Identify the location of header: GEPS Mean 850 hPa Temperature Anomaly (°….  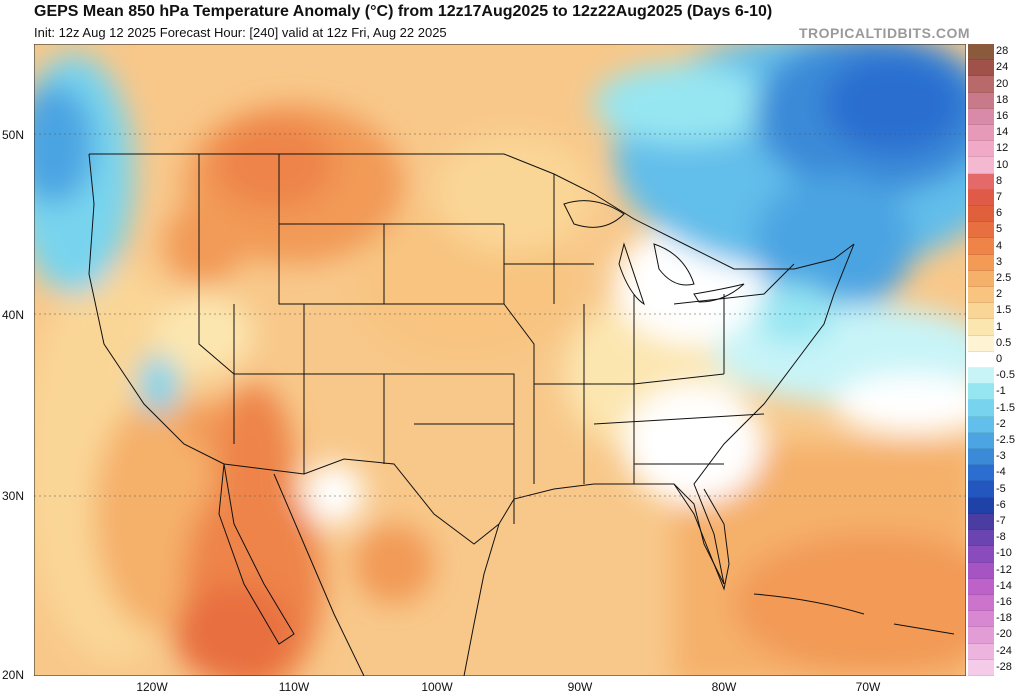
(512, 22).